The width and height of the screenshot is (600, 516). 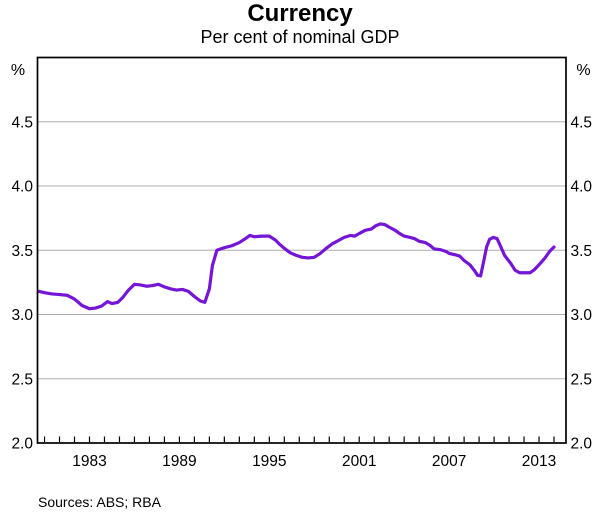 What do you see at coordinates (22, 315) in the screenshot?
I see `y-tick-label-left: 3.0` at bounding box center [22, 315].